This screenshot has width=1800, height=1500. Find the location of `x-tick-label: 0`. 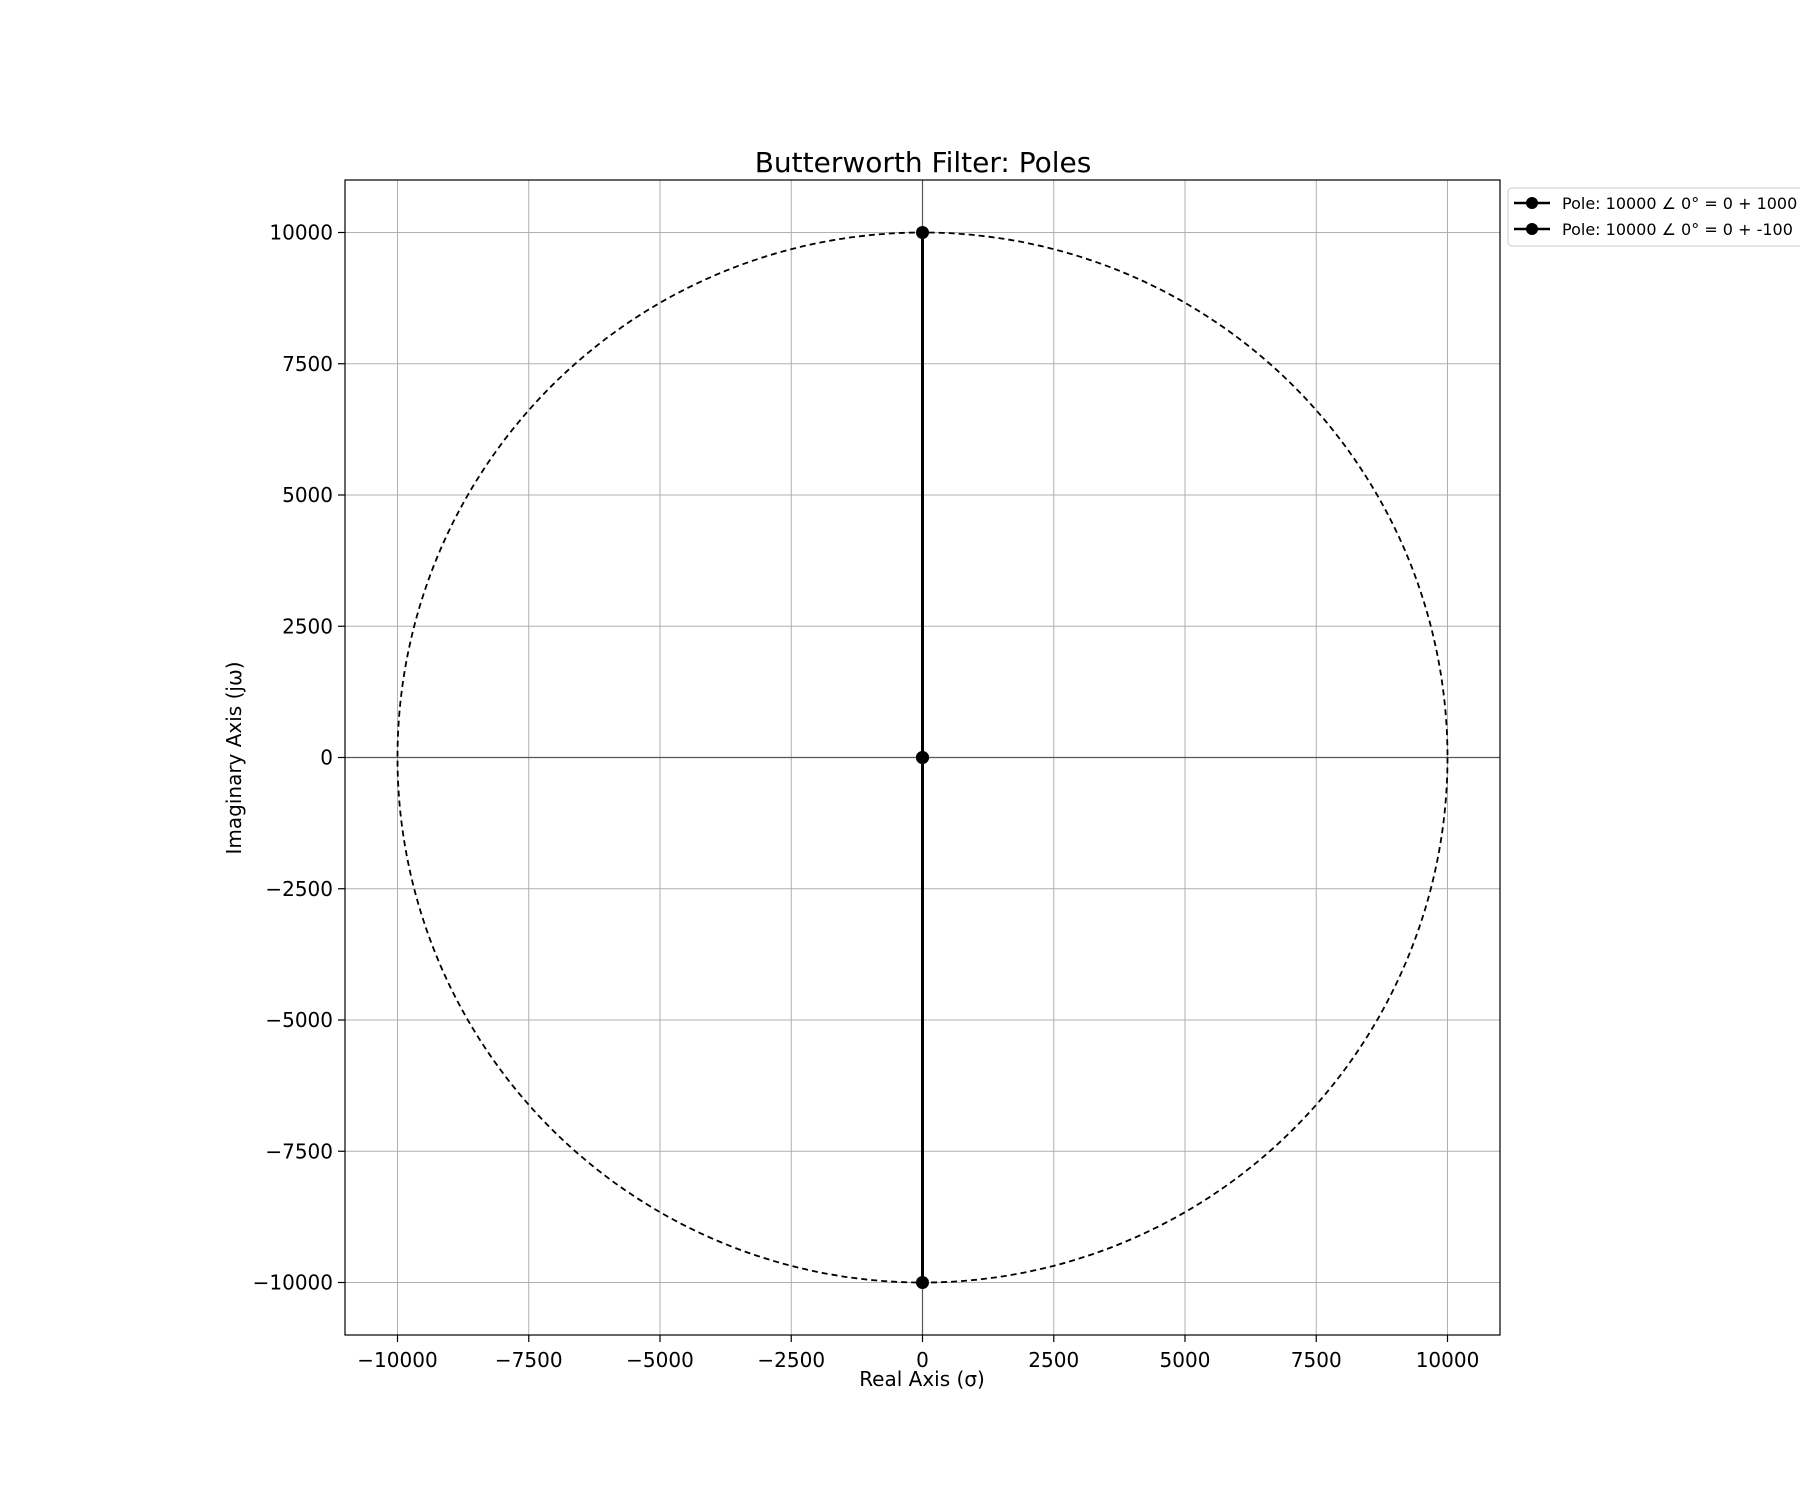

x-tick-label: 0 is located at coordinates (922, 1360).